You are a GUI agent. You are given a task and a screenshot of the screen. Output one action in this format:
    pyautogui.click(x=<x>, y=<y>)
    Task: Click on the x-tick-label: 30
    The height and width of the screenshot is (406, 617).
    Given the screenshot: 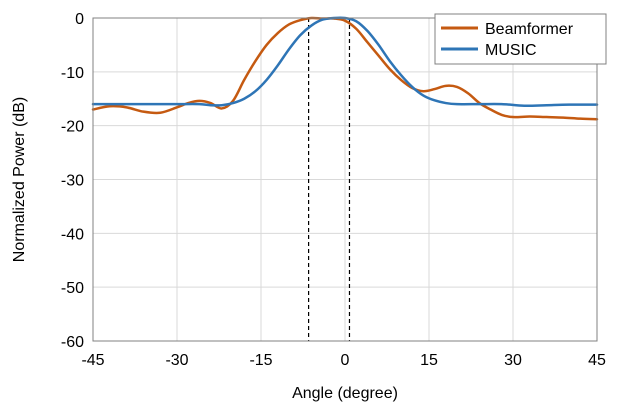 What is the action you would take?
    pyautogui.click(x=513, y=360)
    